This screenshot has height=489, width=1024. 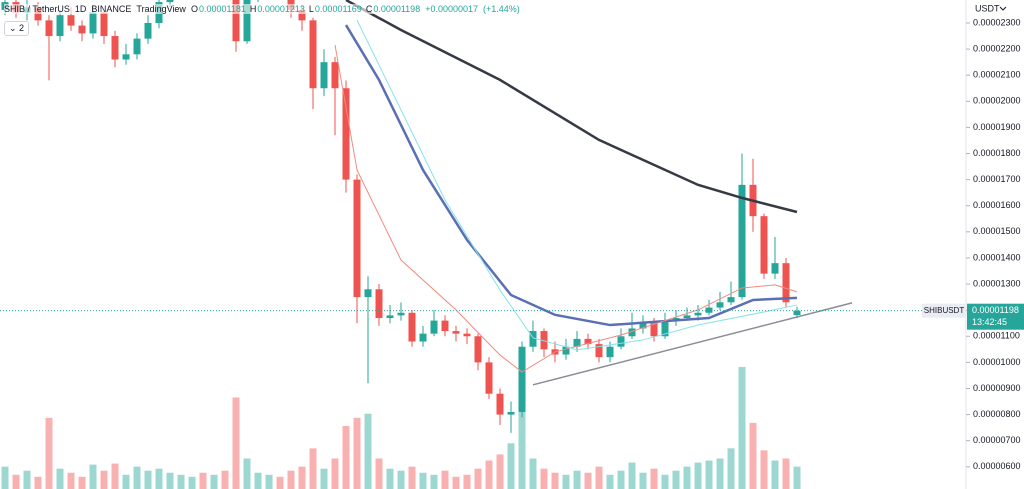 I want to click on ohlc-value: 0.00001181, so click(x=222, y=9).